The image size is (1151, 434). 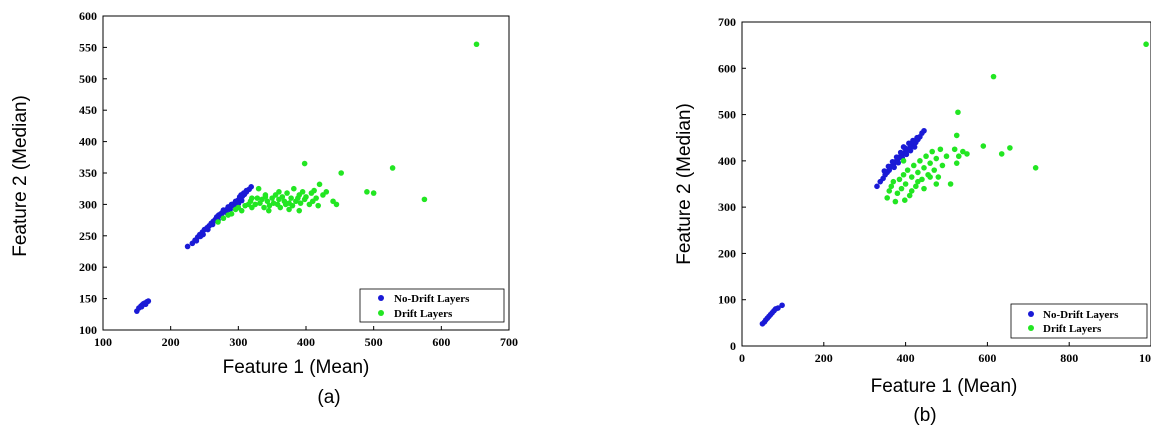 I want to click on chart-b-ytick-label: 400, so click(x=727, y=161).